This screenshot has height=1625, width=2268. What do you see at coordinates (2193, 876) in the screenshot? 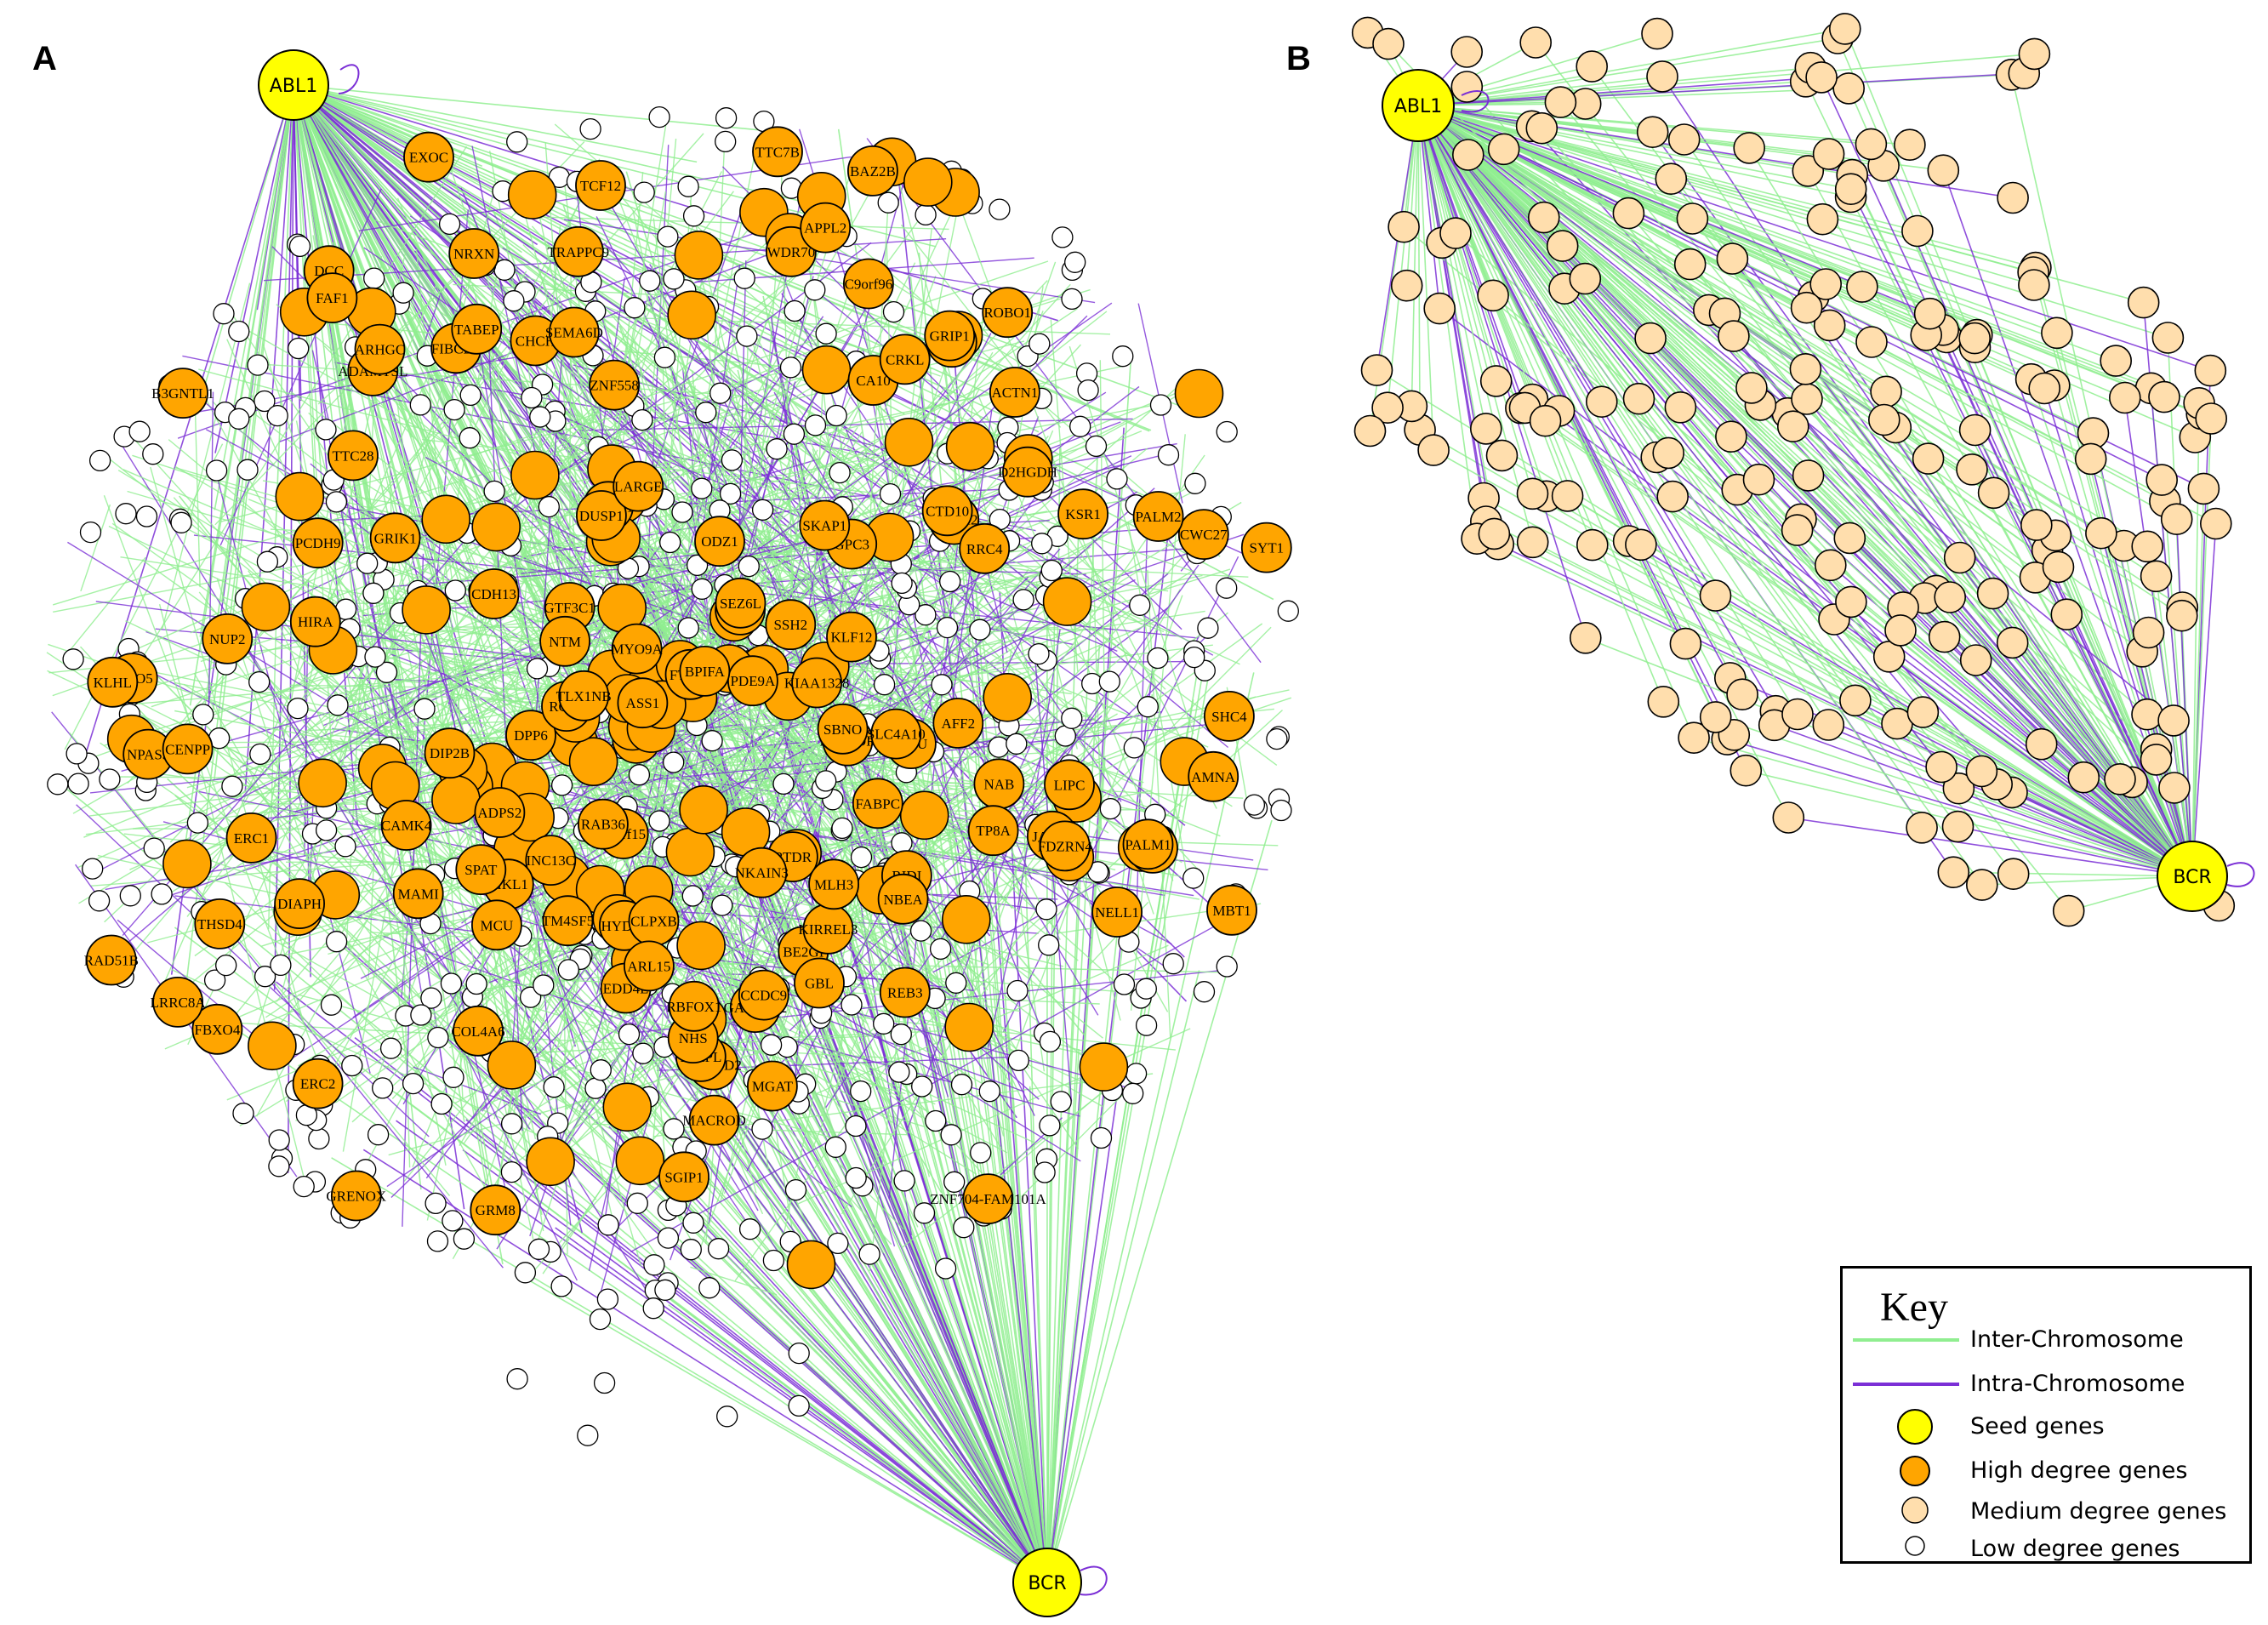
I see `seed-node-bcr-b` at bounding box center [2193, 876].